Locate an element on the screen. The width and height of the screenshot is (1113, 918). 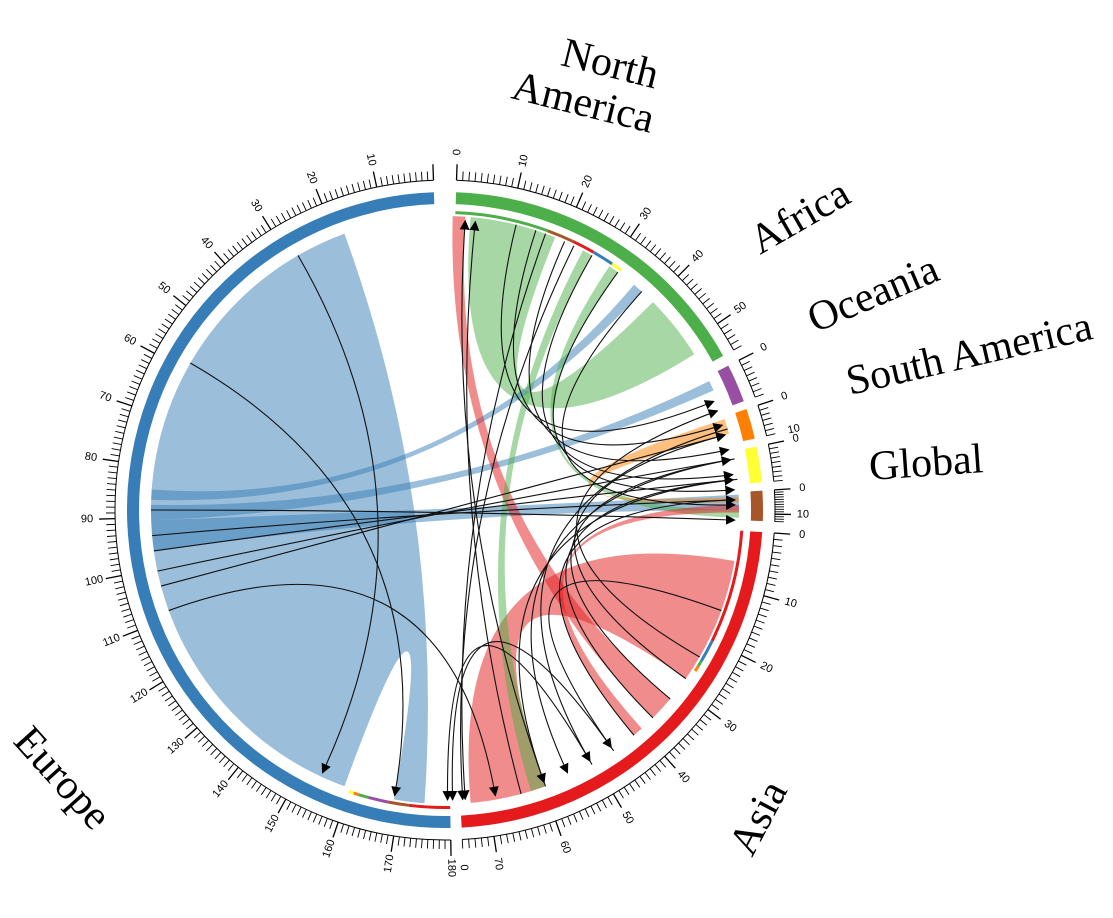
tick-label-asia: 30 is located at coordinates (730, 726).